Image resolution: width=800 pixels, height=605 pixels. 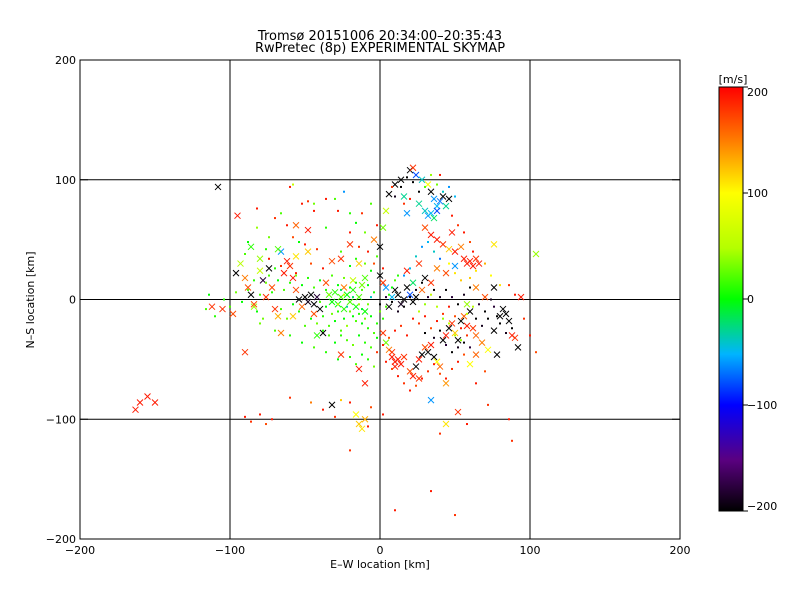 What do you see at coordinates (61, 419) in the screenshot?
I see `y-tick-label: −100` at bounding box center [61, 419].